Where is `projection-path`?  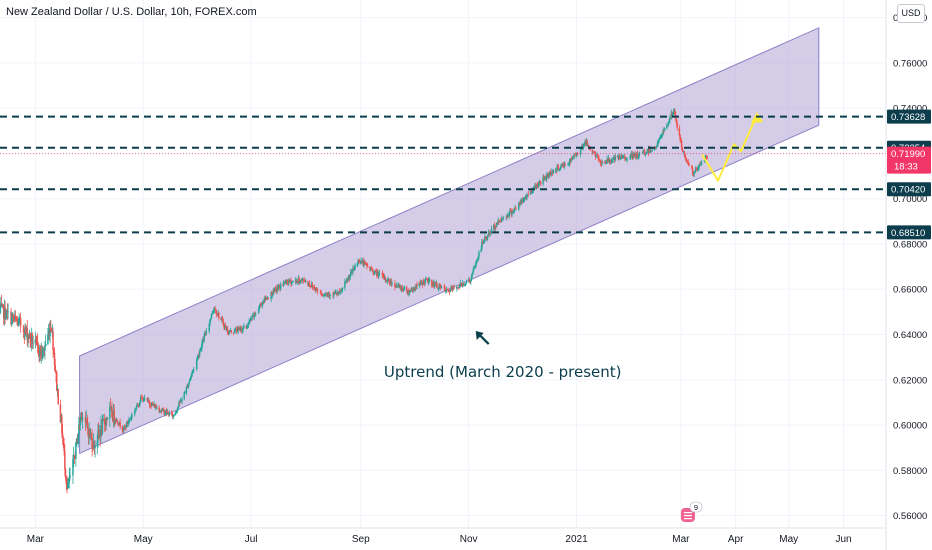
projection-path is located at coordinates (729, 148).